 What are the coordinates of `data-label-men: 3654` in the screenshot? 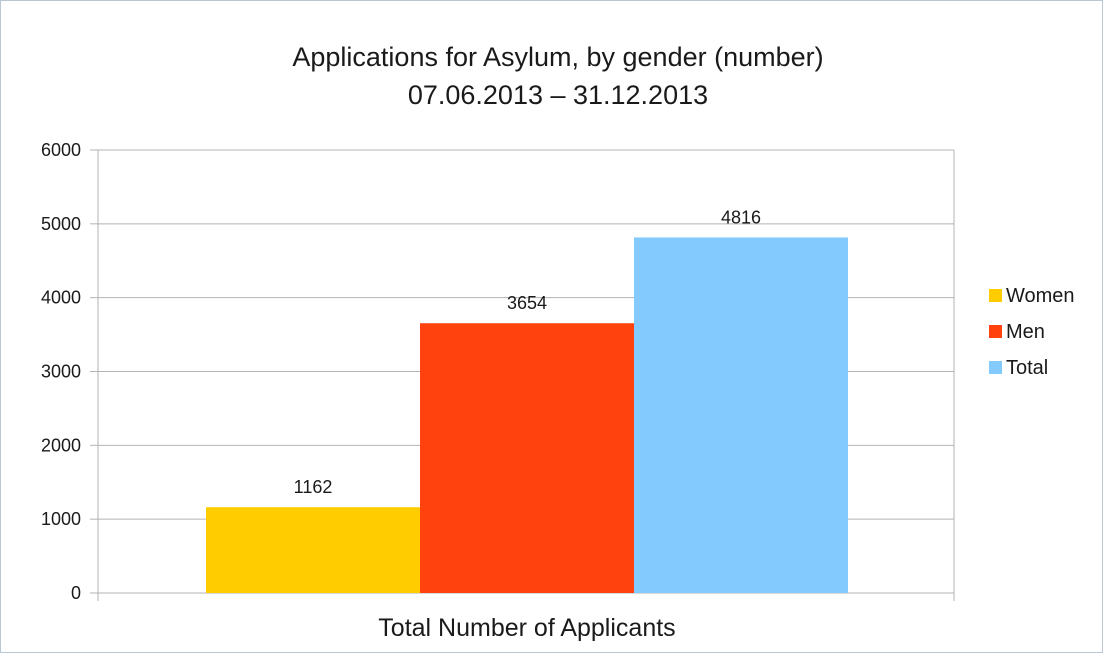 It's located at (527, 303).